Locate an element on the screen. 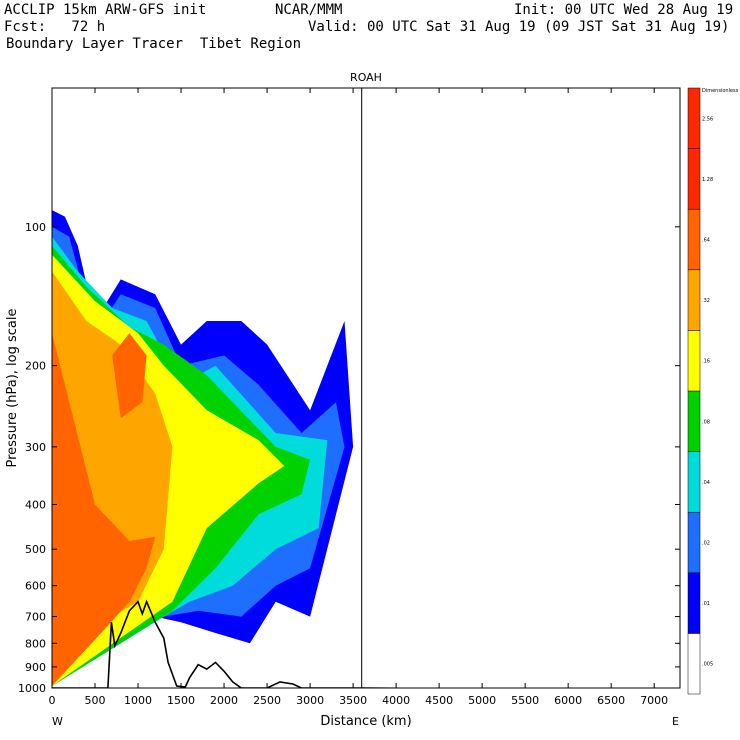 The width and height of the screenshot is (740, 740). y-tick-label: 1000 is located at coordinates (32, 688).